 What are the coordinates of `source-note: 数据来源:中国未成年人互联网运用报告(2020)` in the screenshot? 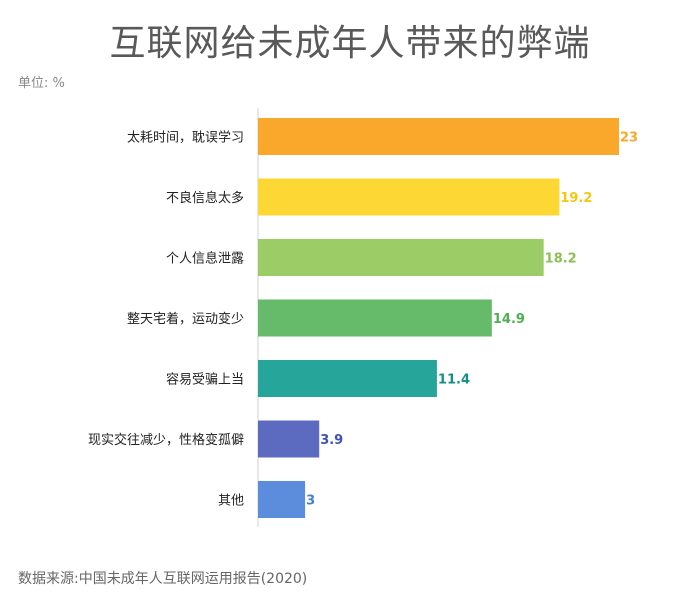 It's located at (163, 579).